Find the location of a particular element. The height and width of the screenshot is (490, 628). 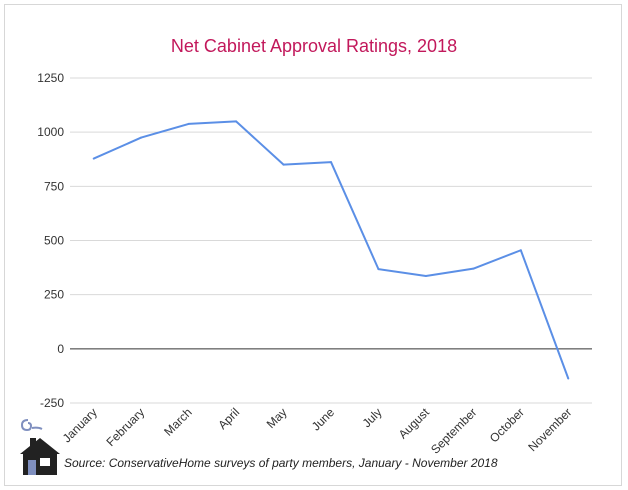

x-tick-label: September is located at coordinates (453, 430).